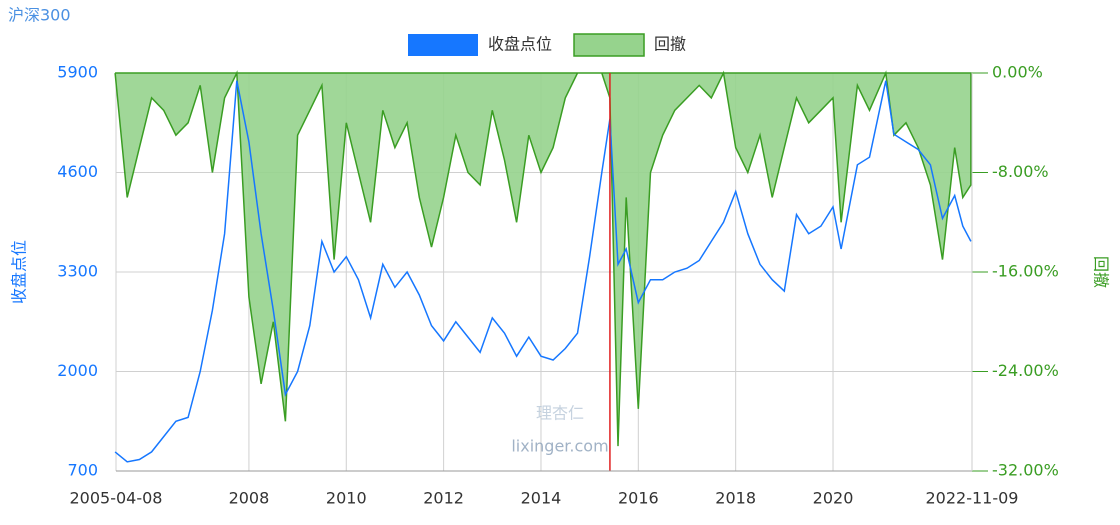  What do you see at coordinates (972, 498) in the screenshot?
I see `x-tick-label: 2022-11-09` at bounding box center [972, 498].